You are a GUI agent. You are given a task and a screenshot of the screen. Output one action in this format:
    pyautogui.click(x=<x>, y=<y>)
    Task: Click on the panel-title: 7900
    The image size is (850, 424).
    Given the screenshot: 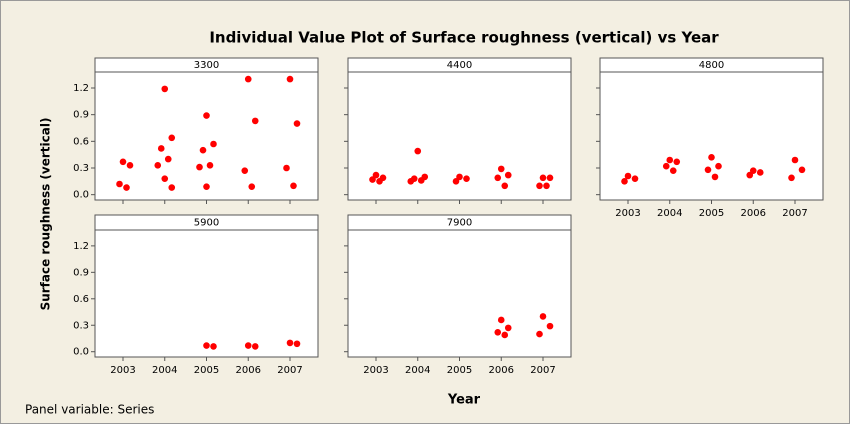 What is the action you would take?
    pyautogui.click(x=459, y=223)
    